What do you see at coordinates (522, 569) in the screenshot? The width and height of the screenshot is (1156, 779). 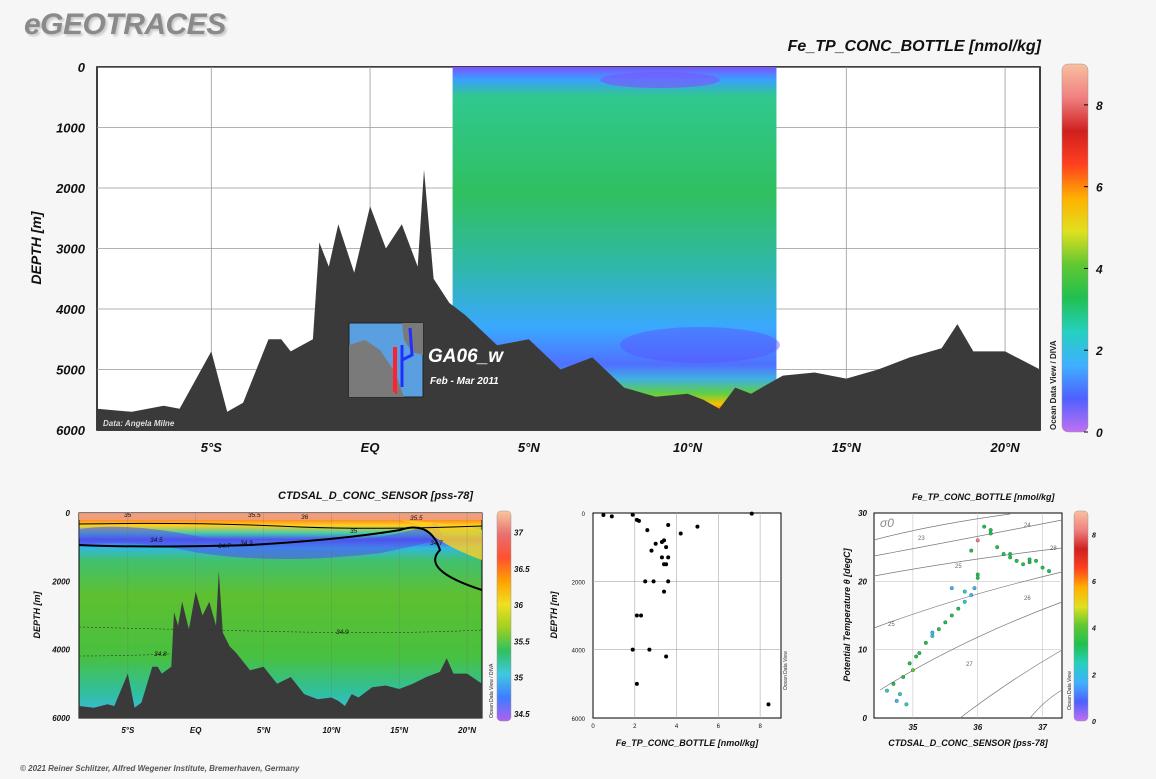 I see `salinity-colorbar-label: 36.5` at bounding box center [522, 569].